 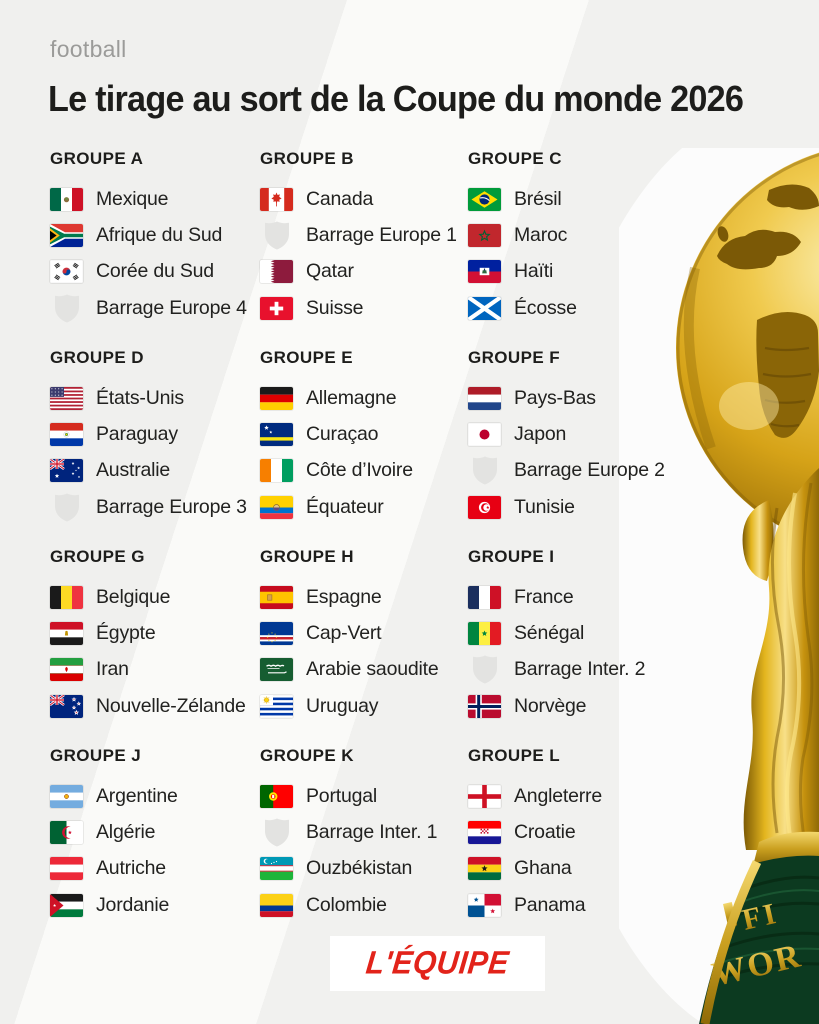 What do you see at coordinates (155, 199) in the screenshot?
I see `team-row: Mexique` at bounding box center [155, 199].